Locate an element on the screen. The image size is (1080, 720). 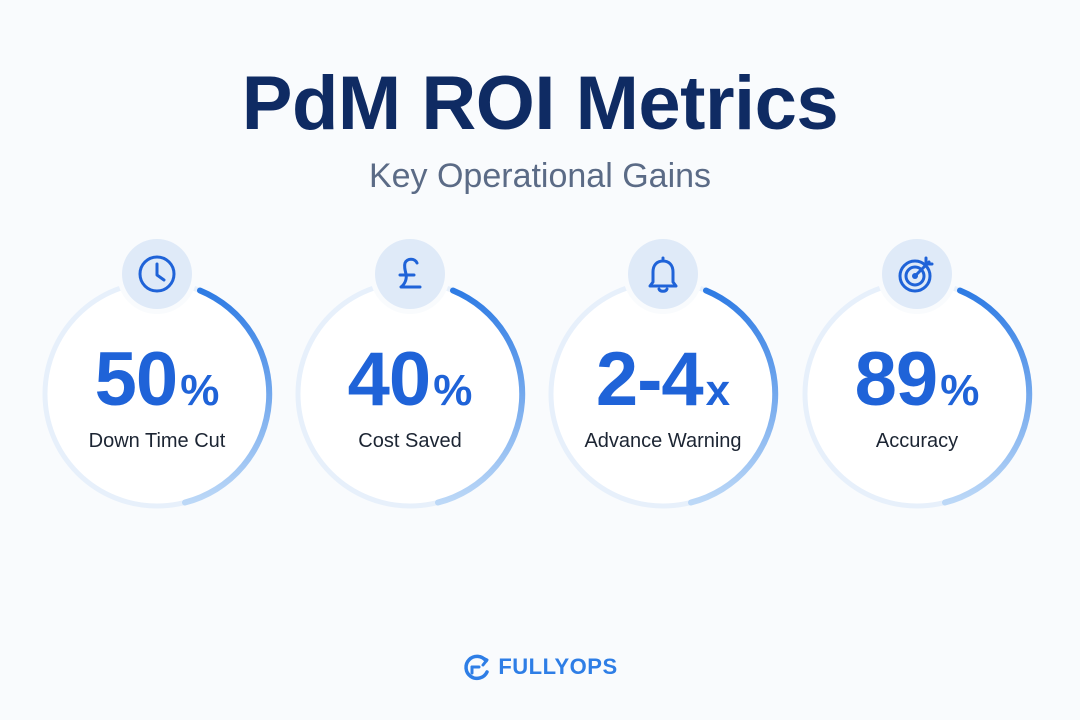
metric-label: Advance Warning is located at coordinates (663, 441).